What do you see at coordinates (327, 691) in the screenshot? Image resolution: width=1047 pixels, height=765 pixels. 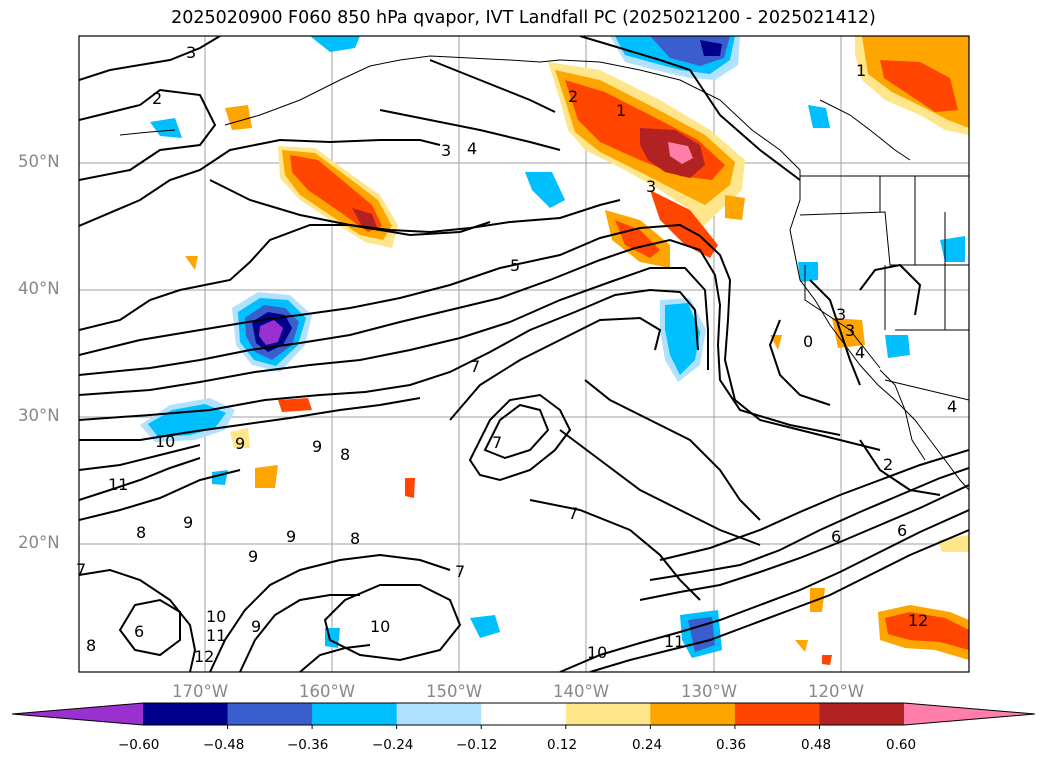 I see `lon-label: 160°W` at bounding box center [327, 691].